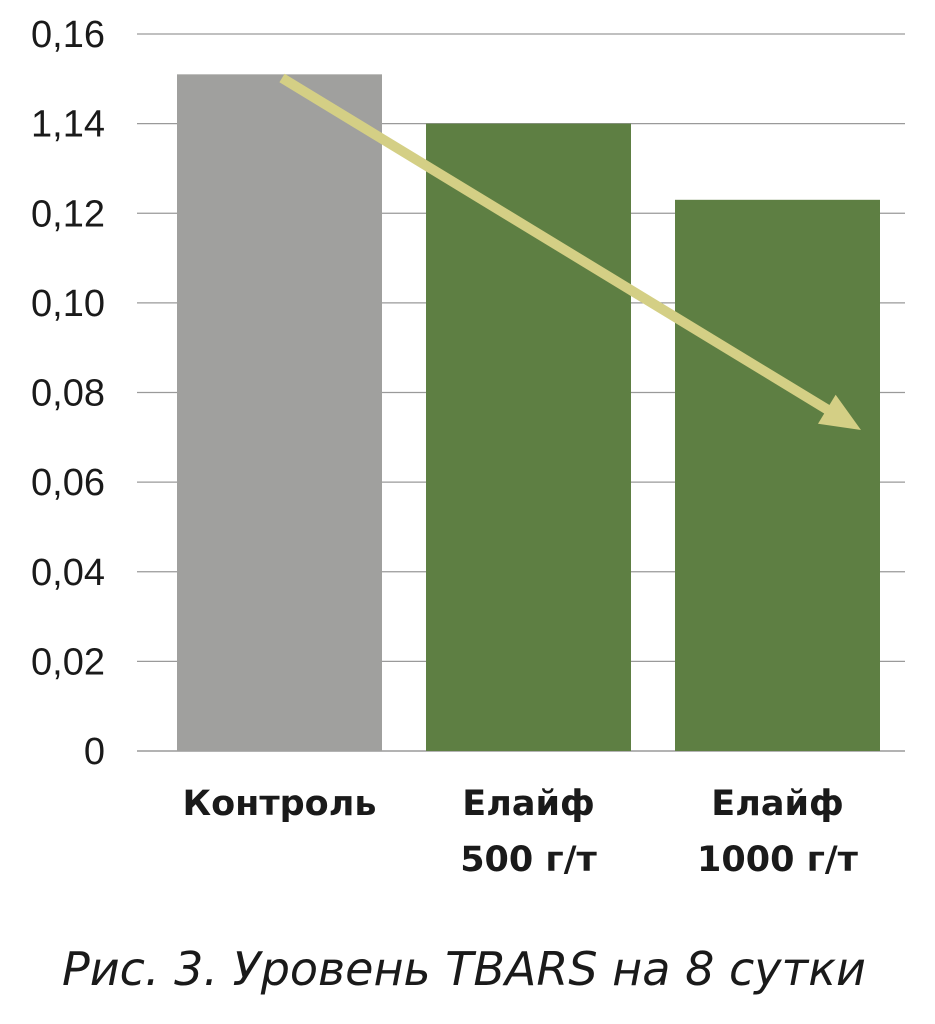 This screenshot has height=1024, width=935. What do you see at coordinates (68, 573) in the screenshot?
I see `y-tick-label: 0,04` at bounding box center [68, 573].